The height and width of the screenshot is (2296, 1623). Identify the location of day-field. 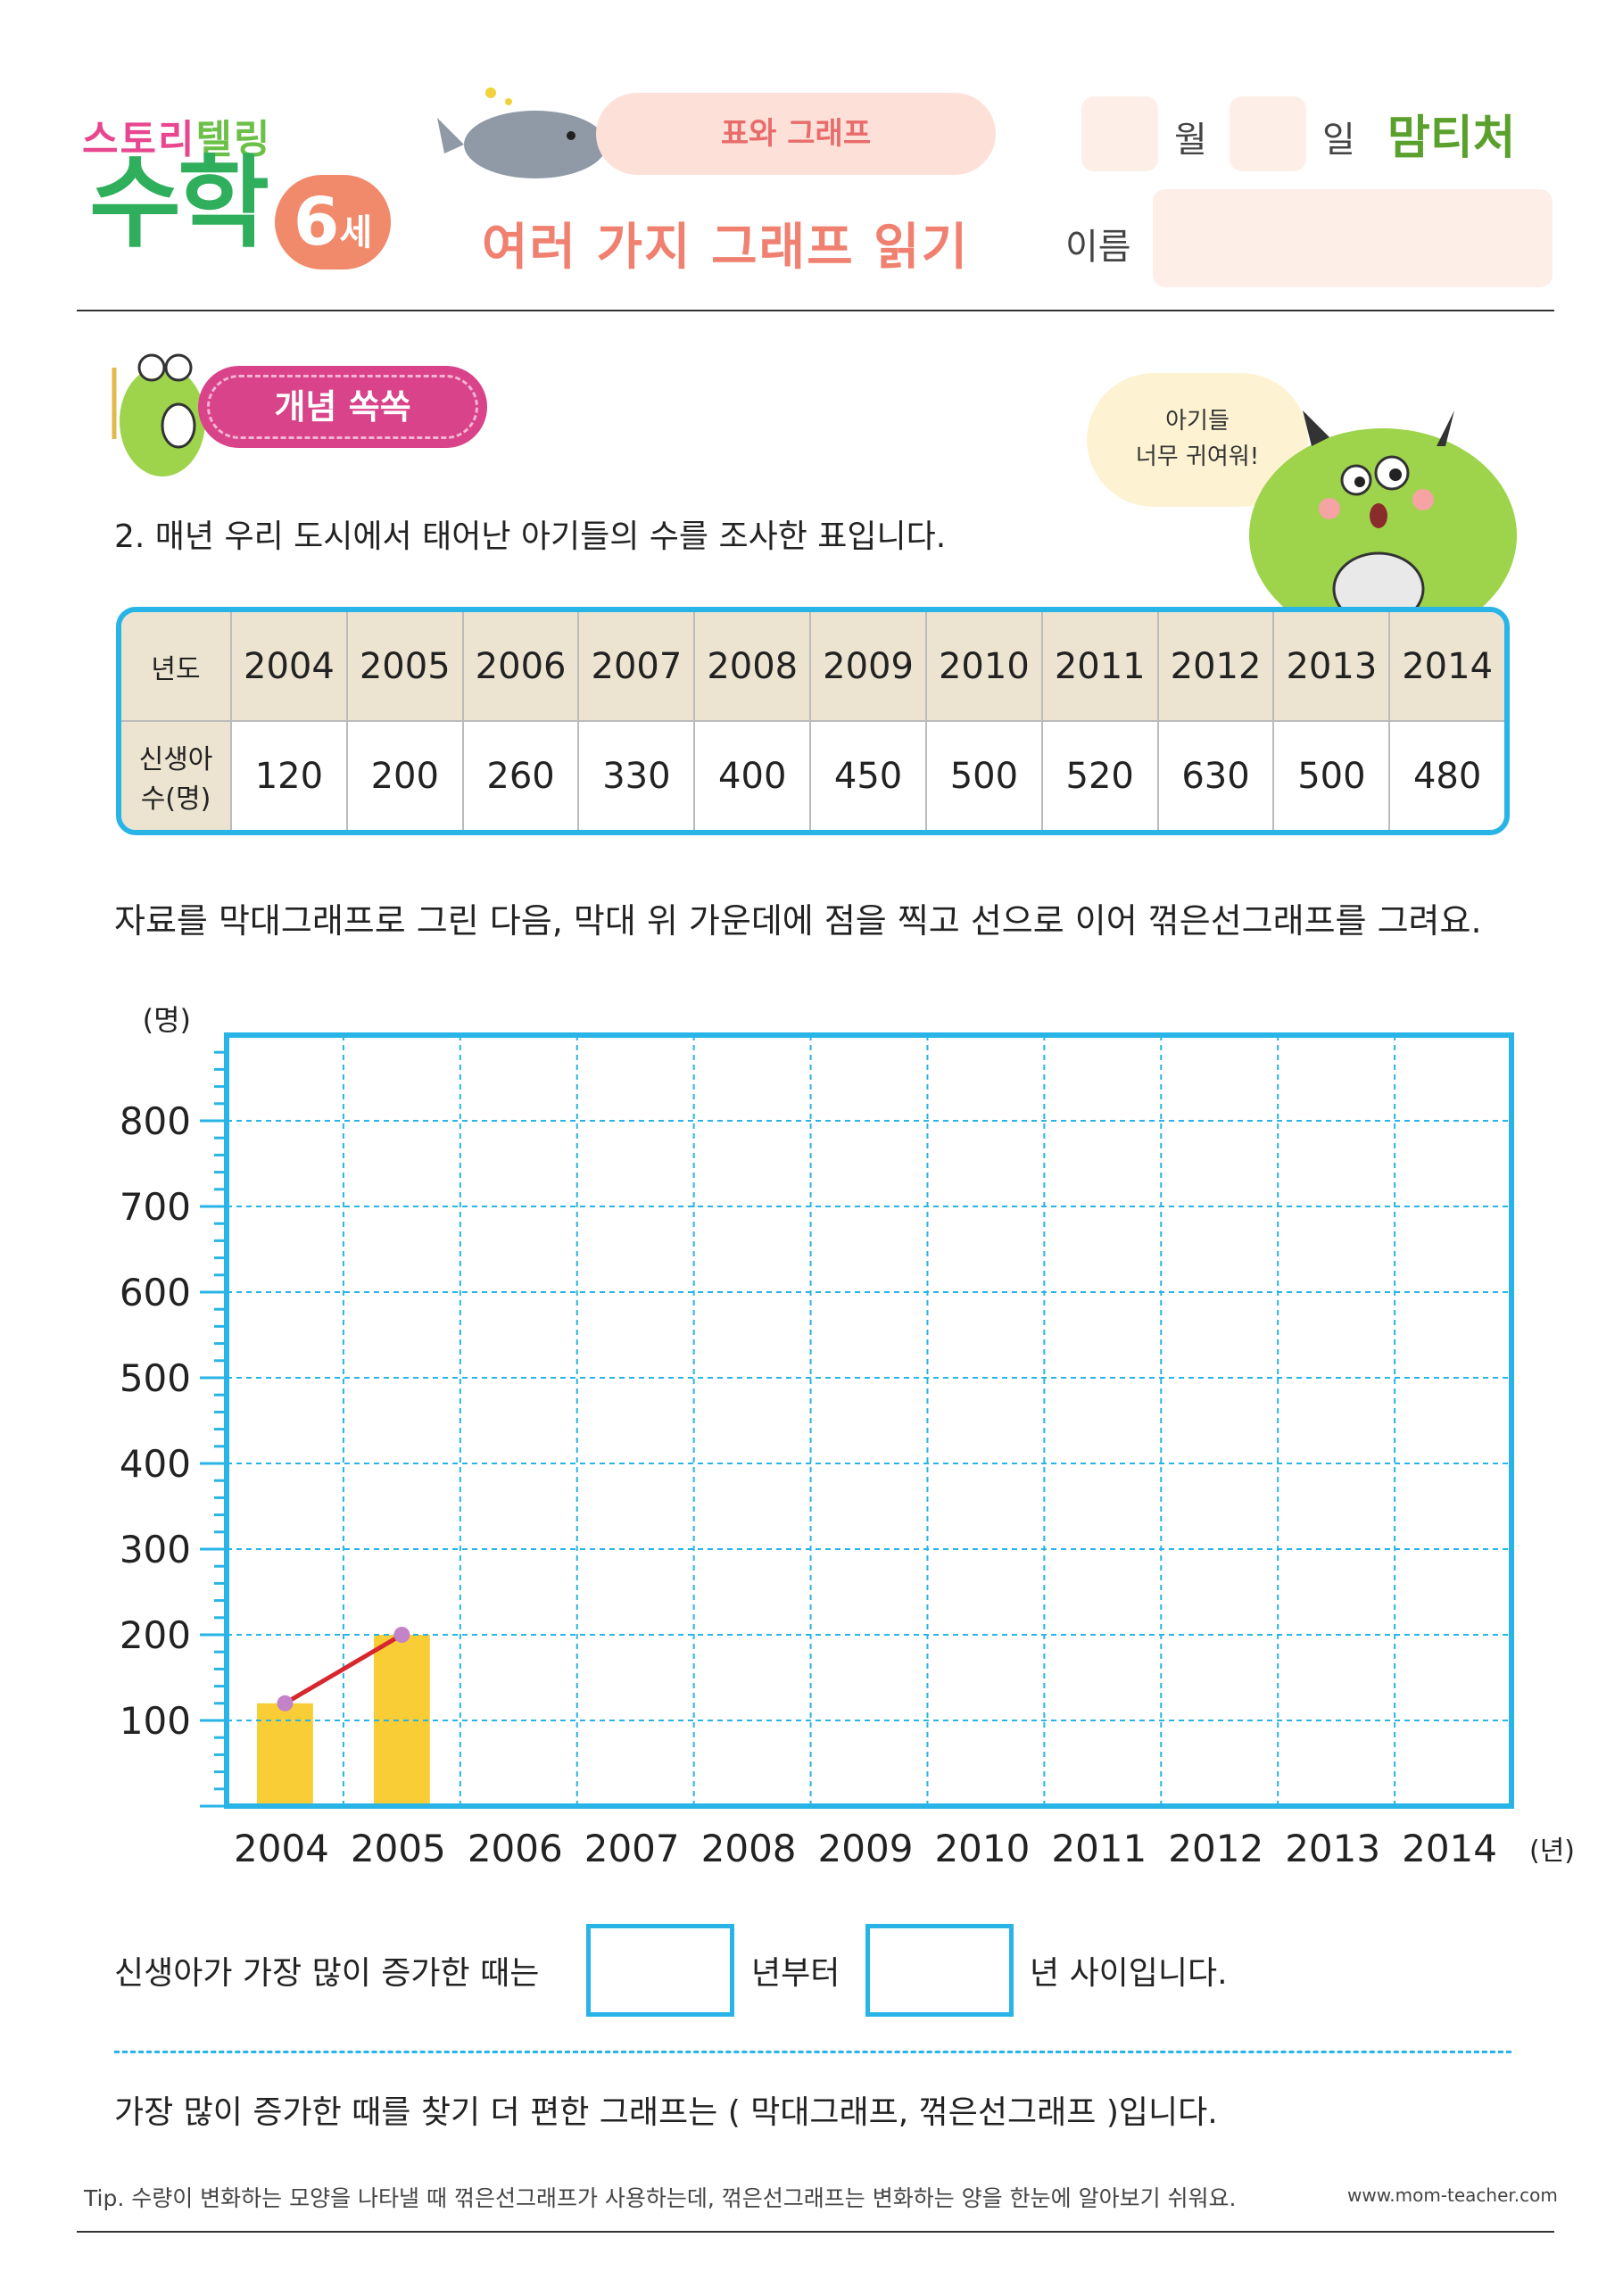
(1268, 134).